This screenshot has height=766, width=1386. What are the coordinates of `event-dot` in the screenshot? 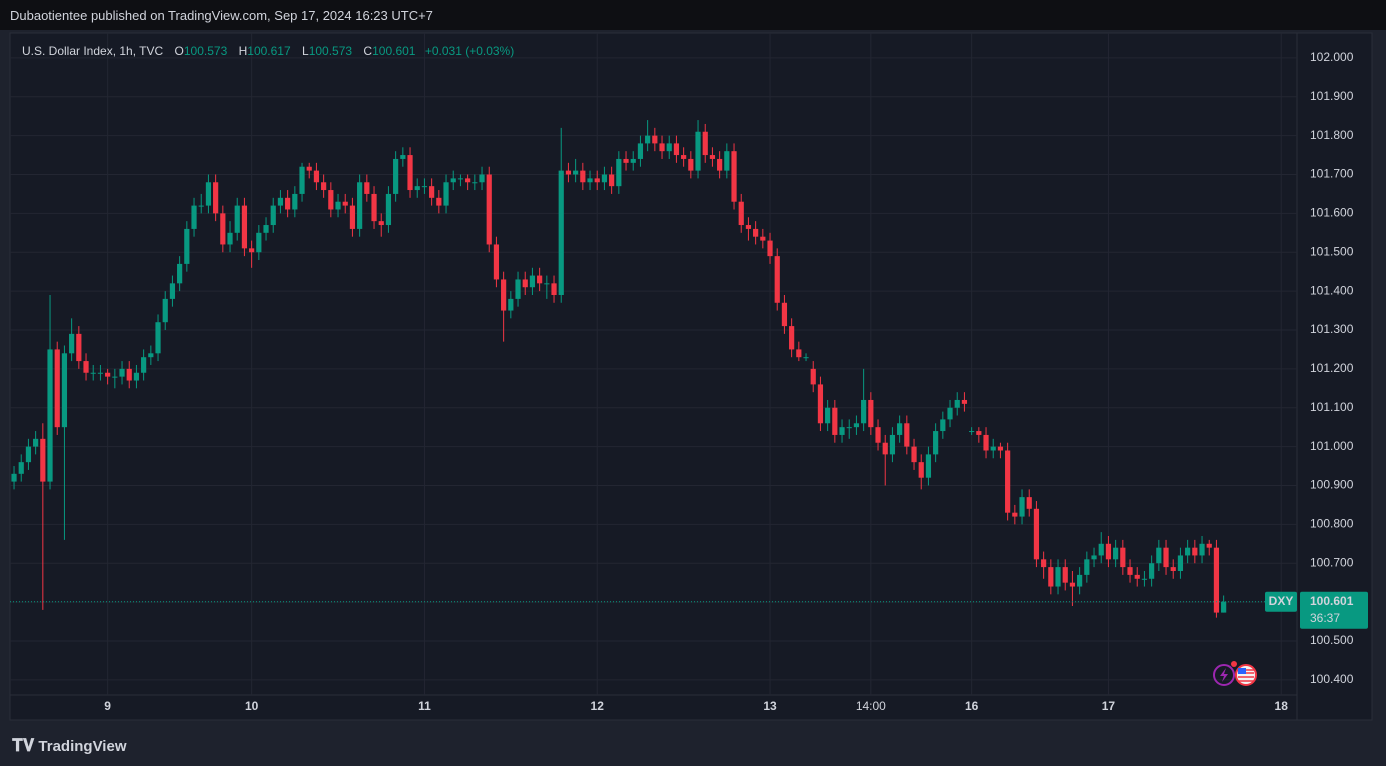 It's located at (1234, 664).